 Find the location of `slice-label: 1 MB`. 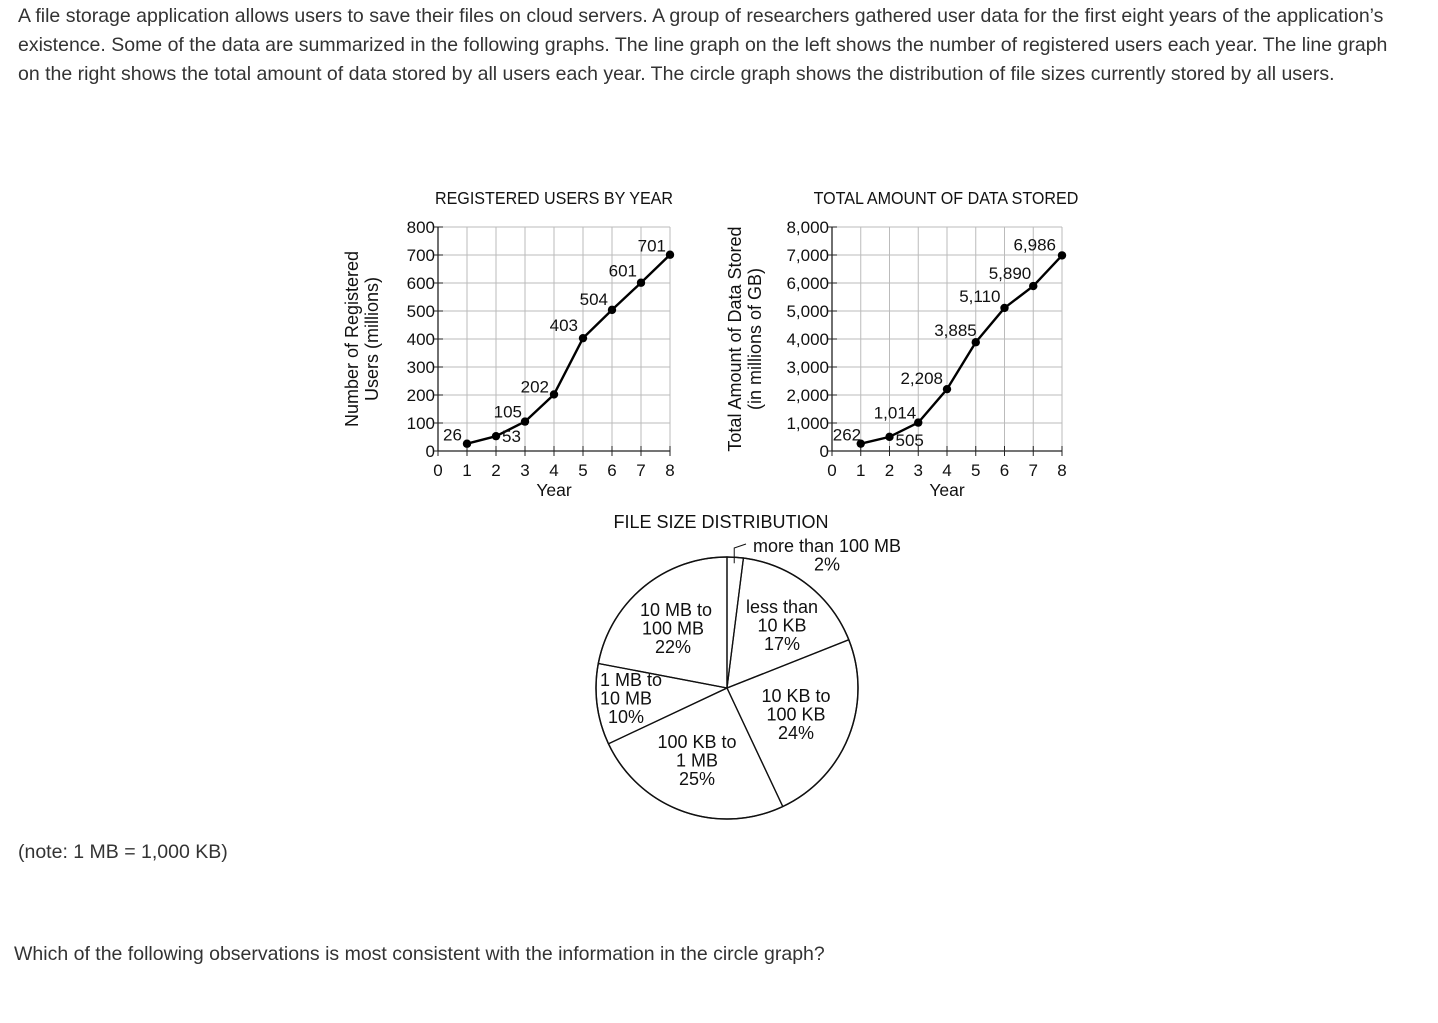

slice-label: 1 MB is located at coordinates (697, 761).